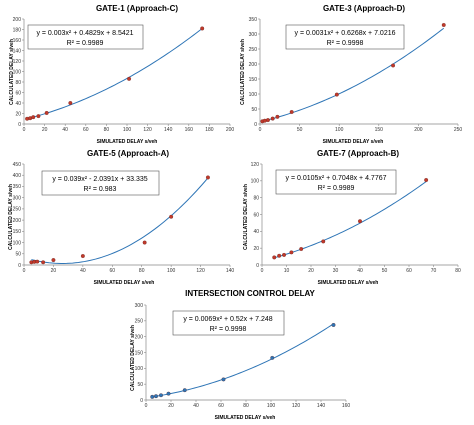 This screenshot has width=474, height=425. Describe the element at coordinates (17, 51) in the screenshot. I see `y-tick-label: 140` at that location.